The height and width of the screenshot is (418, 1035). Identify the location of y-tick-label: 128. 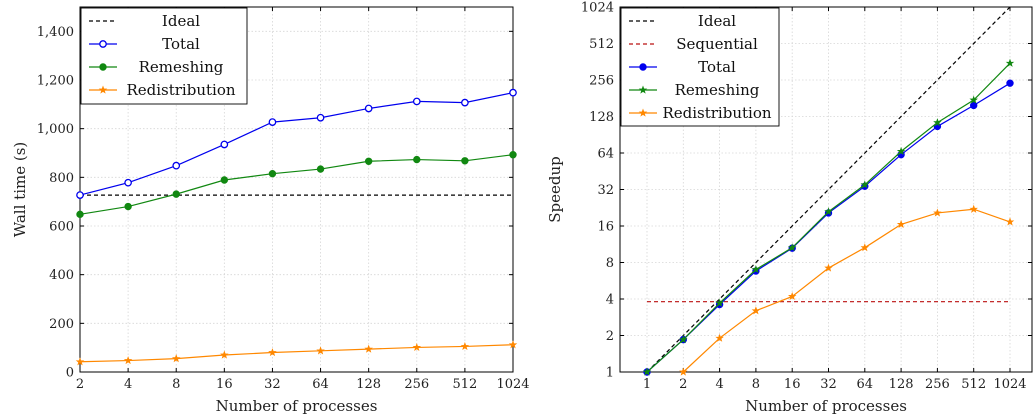
(601, 117).